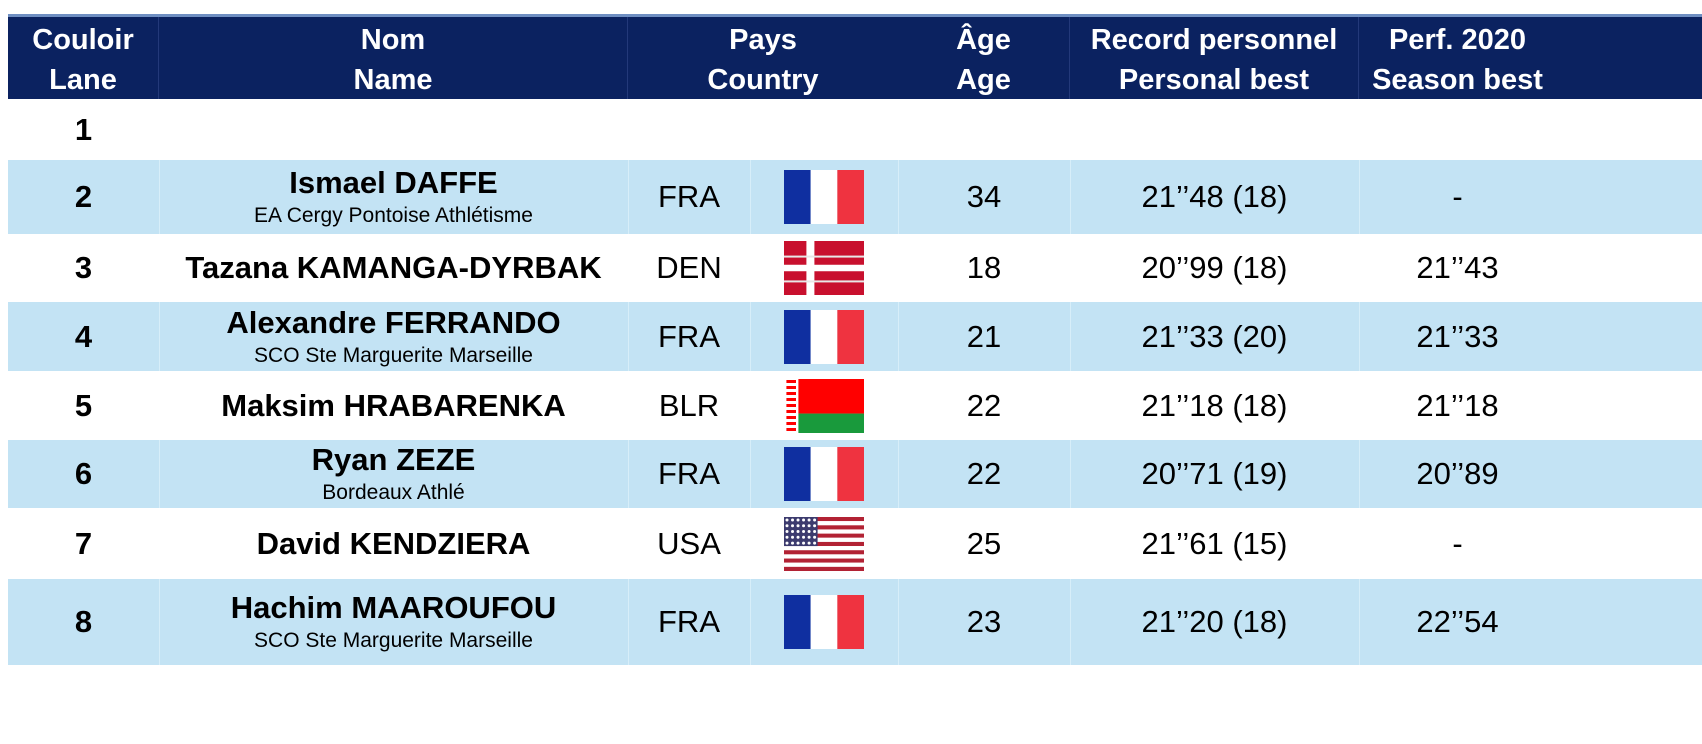 Image resolution: width=1702 pixels, height=744 pixels. I want to click on age-value: 23, so click(984, 621).